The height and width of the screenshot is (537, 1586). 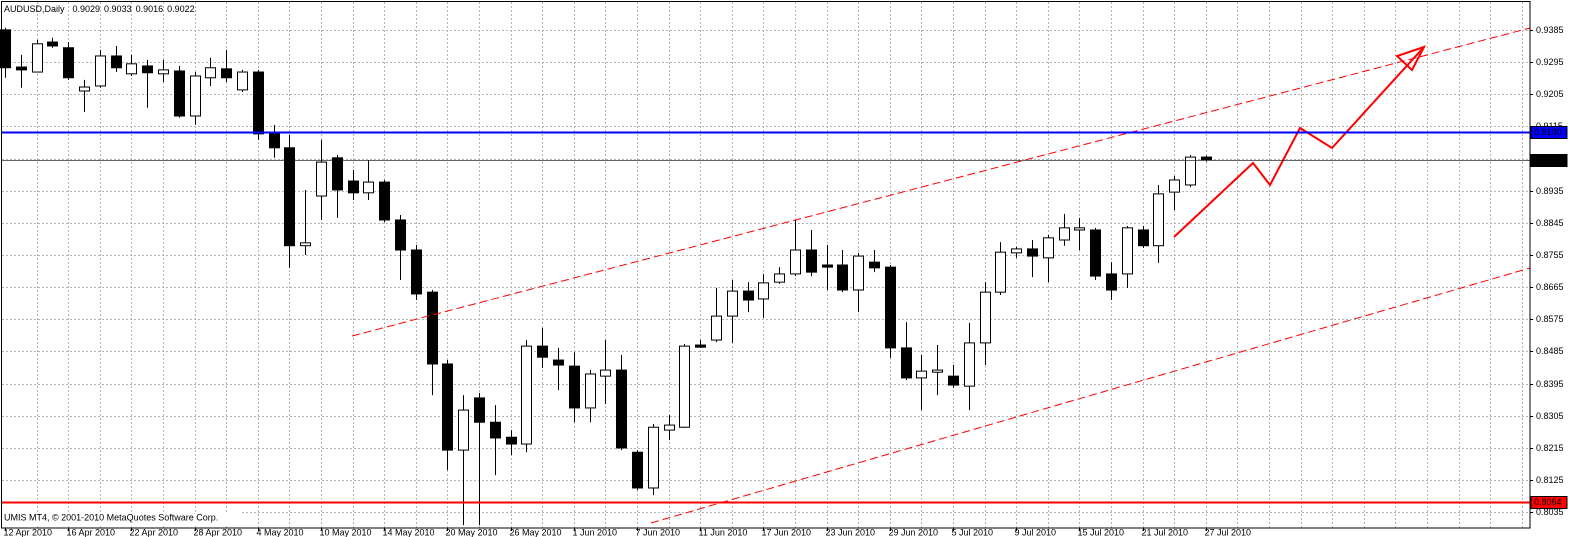 What do you see at coordinates (536, 532) in the screenshot?
I see `x-tick-label: 26 May 2010` at bounding box center [536, 532].